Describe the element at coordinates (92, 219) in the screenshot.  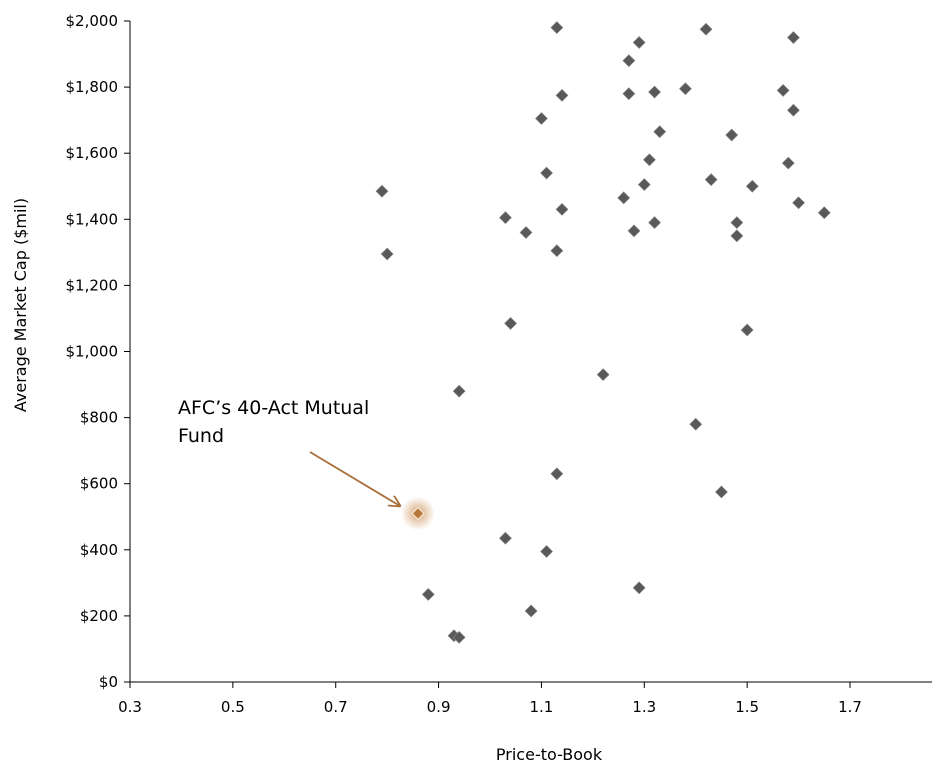
I see `y-tick-label: $1,400` at that location.